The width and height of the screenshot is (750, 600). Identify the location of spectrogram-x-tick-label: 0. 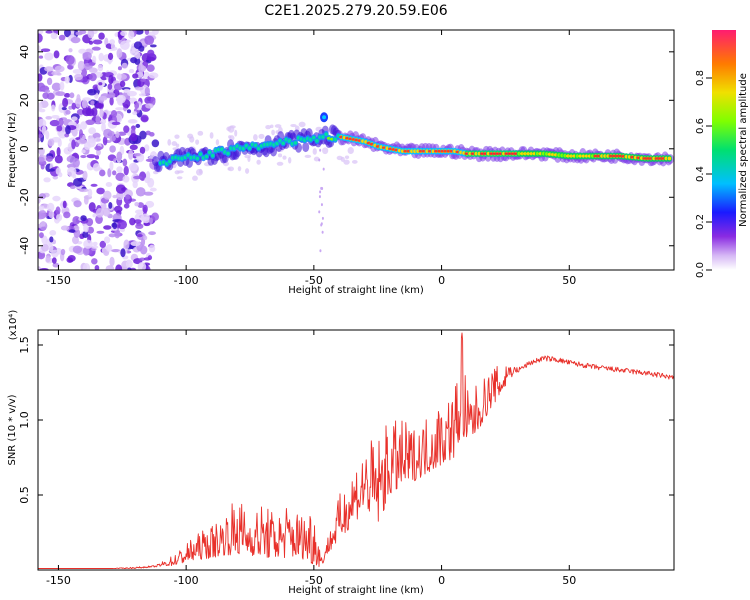
(441, 280).